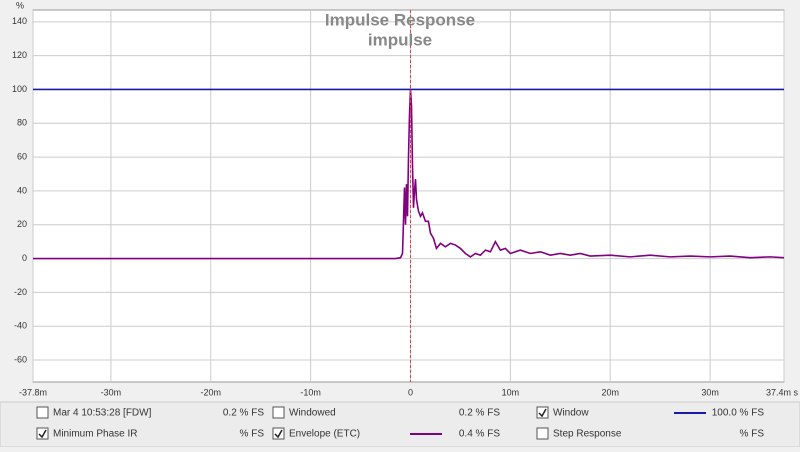 The width and height of the screenshot is (800, 452). I want to click on y-axis-label: %, so click(20, 5).